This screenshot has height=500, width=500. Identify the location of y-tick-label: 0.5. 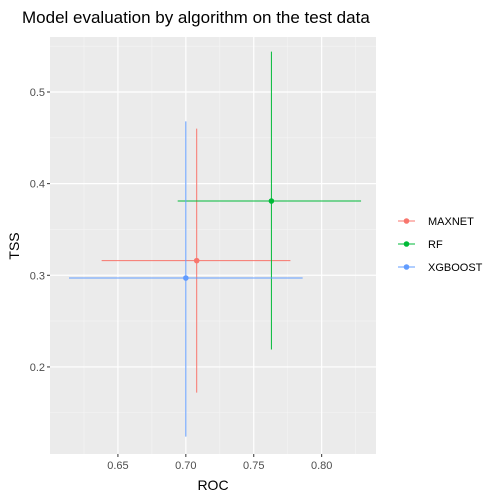
(37, 93).